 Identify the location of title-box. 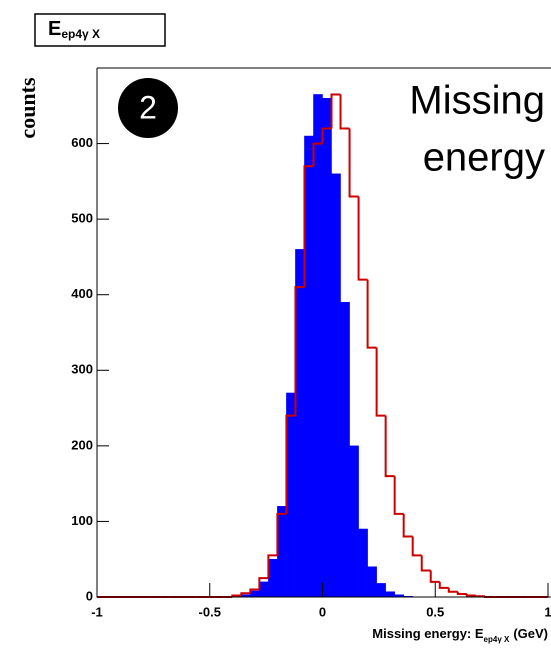
(100, 30).